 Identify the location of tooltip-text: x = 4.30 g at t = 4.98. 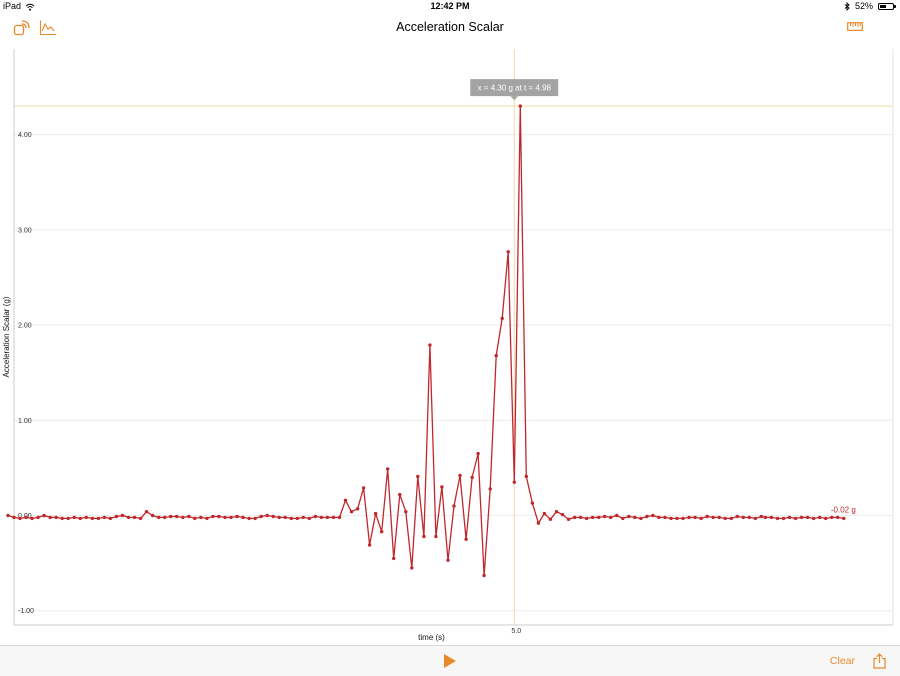
(515, 88).